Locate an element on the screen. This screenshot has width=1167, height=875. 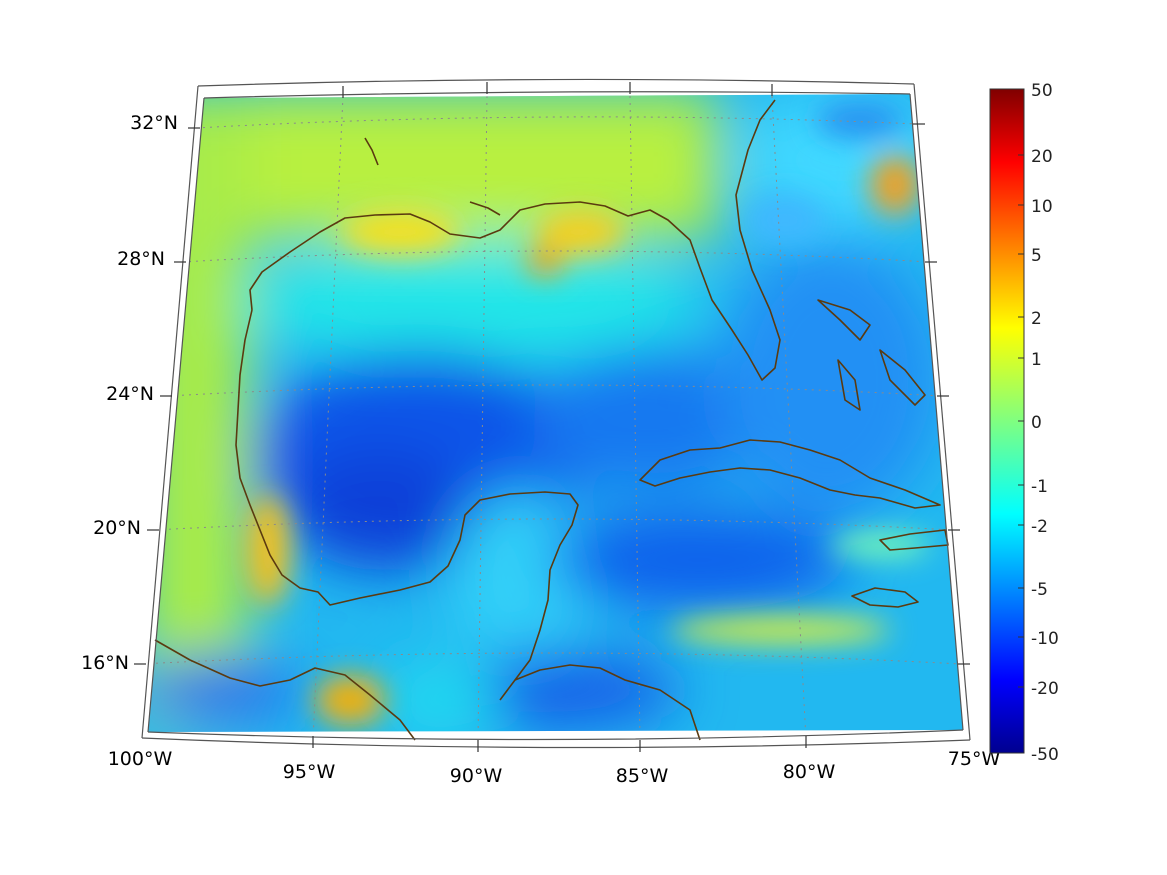
lat-labels: 32°N 28°N 24°N 20°N 16°N is located at coordinates (129, 393).